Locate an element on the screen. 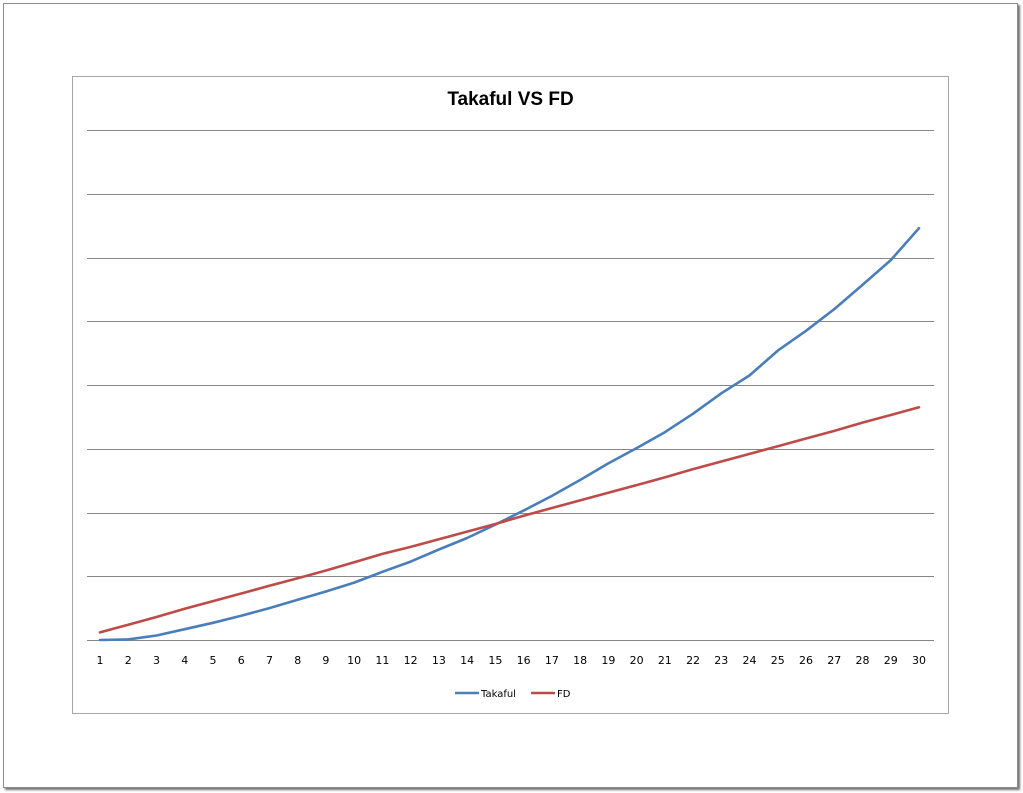  x-tick-label: 18 is located at coordinates (580, 660).